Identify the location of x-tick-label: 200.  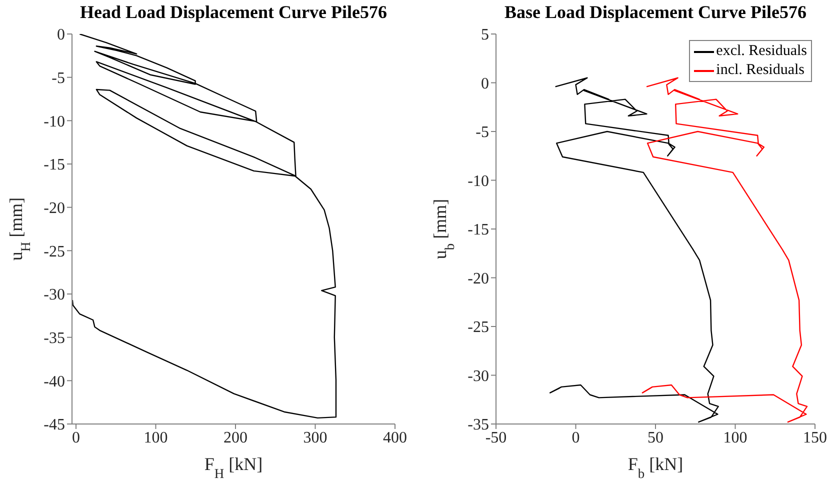
(235, 437).